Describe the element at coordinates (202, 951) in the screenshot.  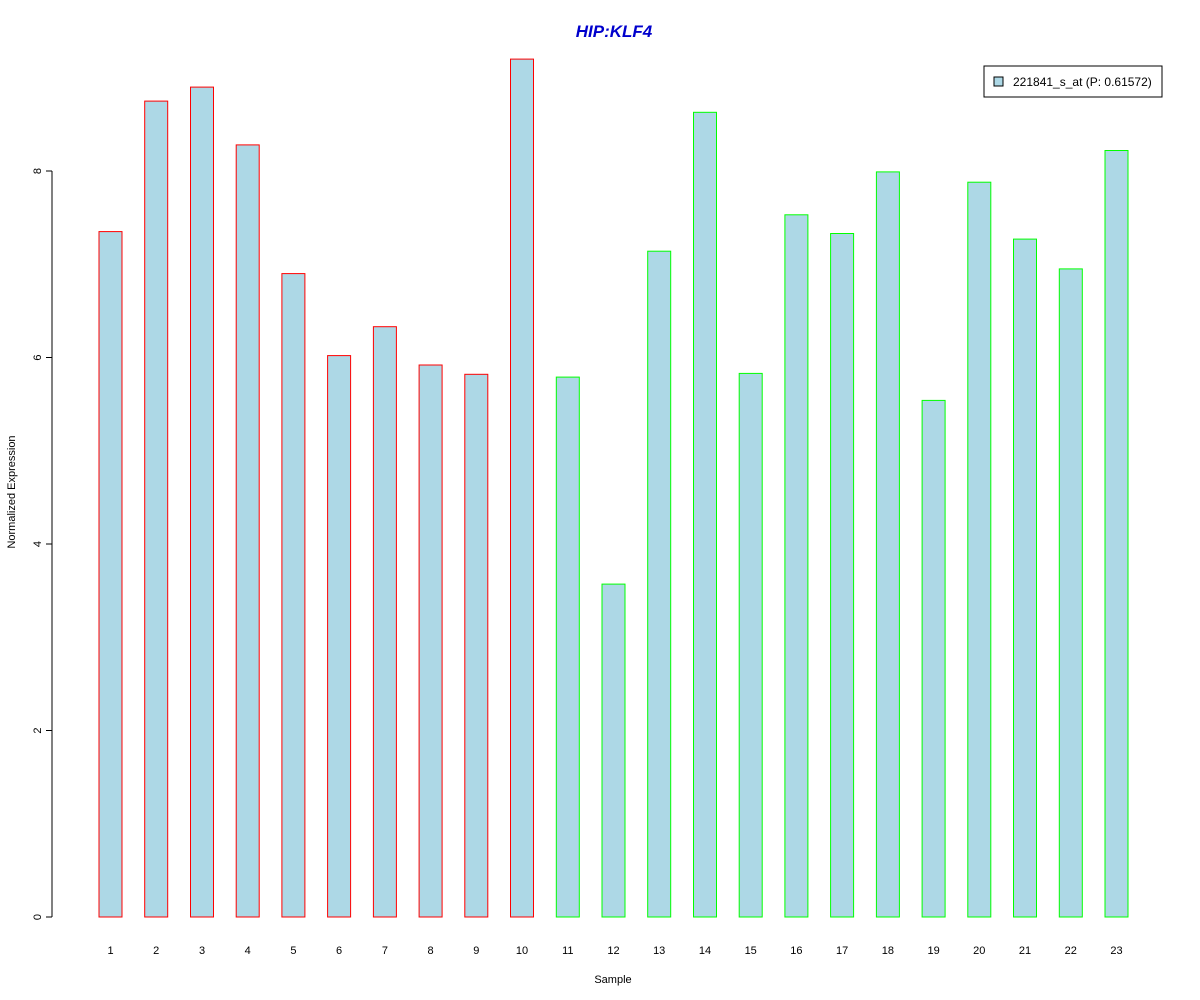
I see `x-tick-label: 3` at that location.